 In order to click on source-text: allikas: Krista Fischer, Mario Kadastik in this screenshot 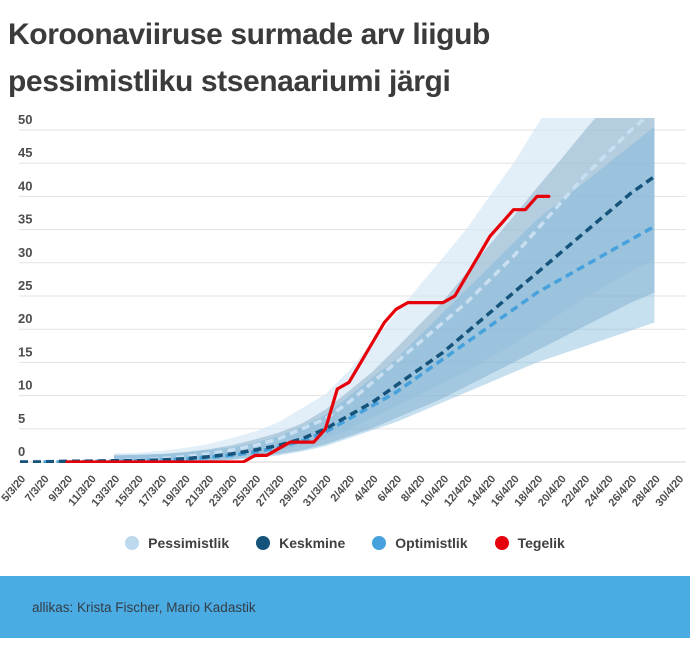, I will do `click(144, 607)`.